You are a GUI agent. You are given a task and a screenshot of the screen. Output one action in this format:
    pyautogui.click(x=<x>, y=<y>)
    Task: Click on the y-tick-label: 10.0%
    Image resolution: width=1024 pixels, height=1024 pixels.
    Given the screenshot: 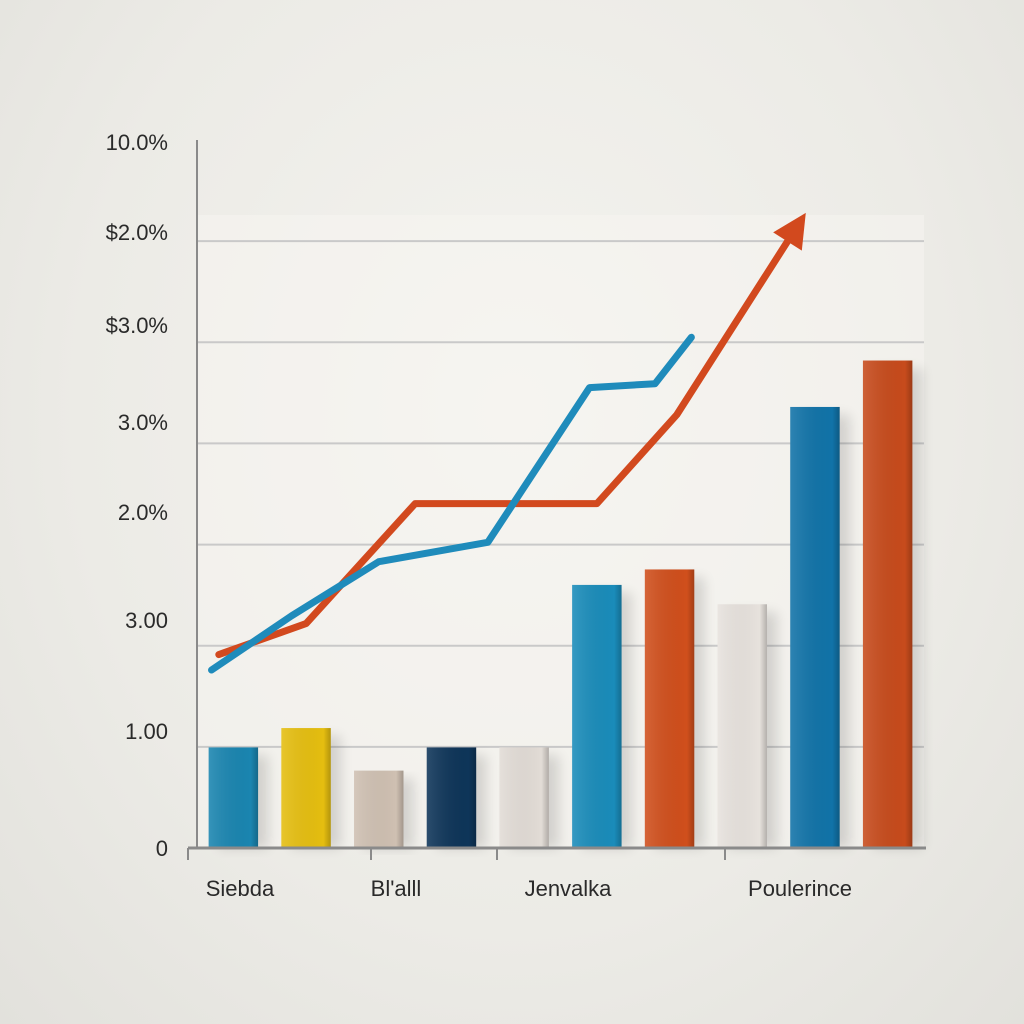 What is the action you would take?
    pyautogui.click(x=137, y=142)
    